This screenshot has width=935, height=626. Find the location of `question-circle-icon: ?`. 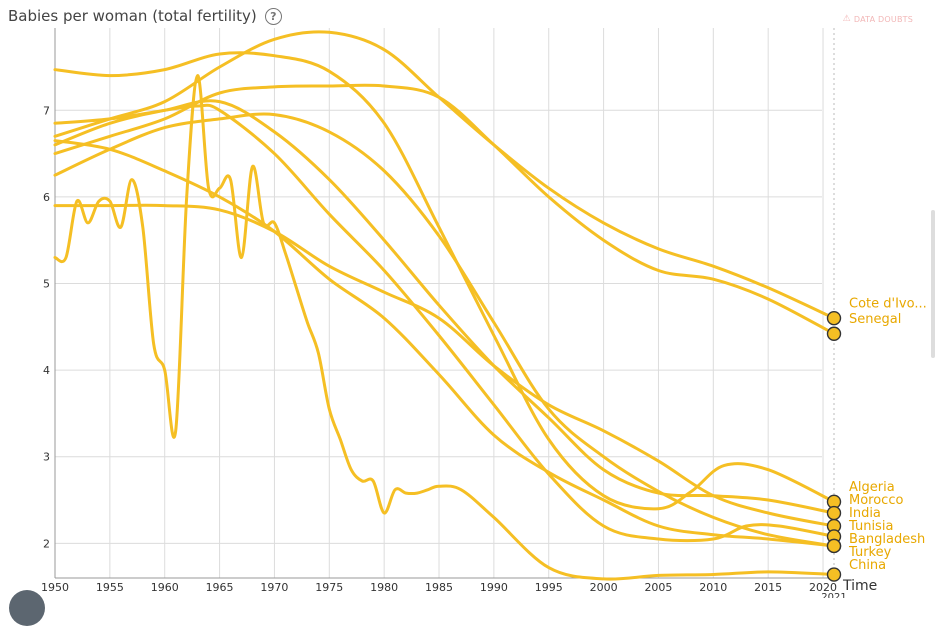

question-circle-icon: ? is located at coordinates (273, 16).